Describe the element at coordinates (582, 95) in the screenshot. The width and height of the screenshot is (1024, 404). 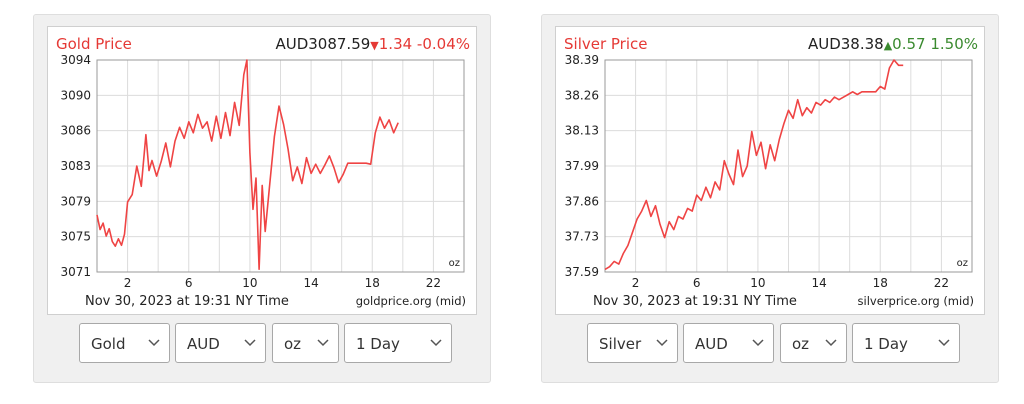
I see `y-tick-label: 38.26` at that location.